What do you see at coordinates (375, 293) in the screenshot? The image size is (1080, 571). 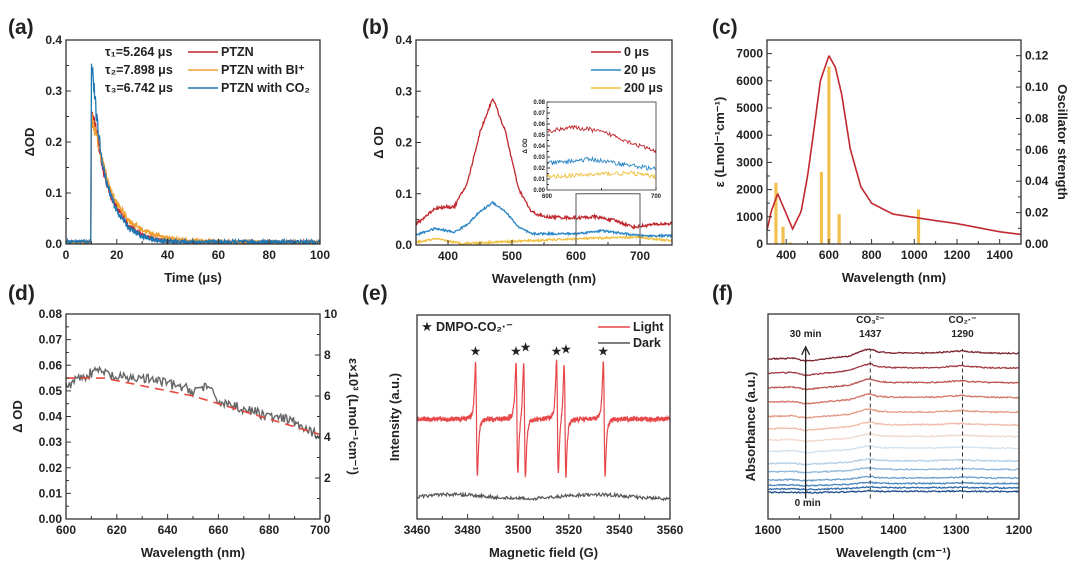 I see `panel-label-e: (e)` at bounding box center [375, 293].